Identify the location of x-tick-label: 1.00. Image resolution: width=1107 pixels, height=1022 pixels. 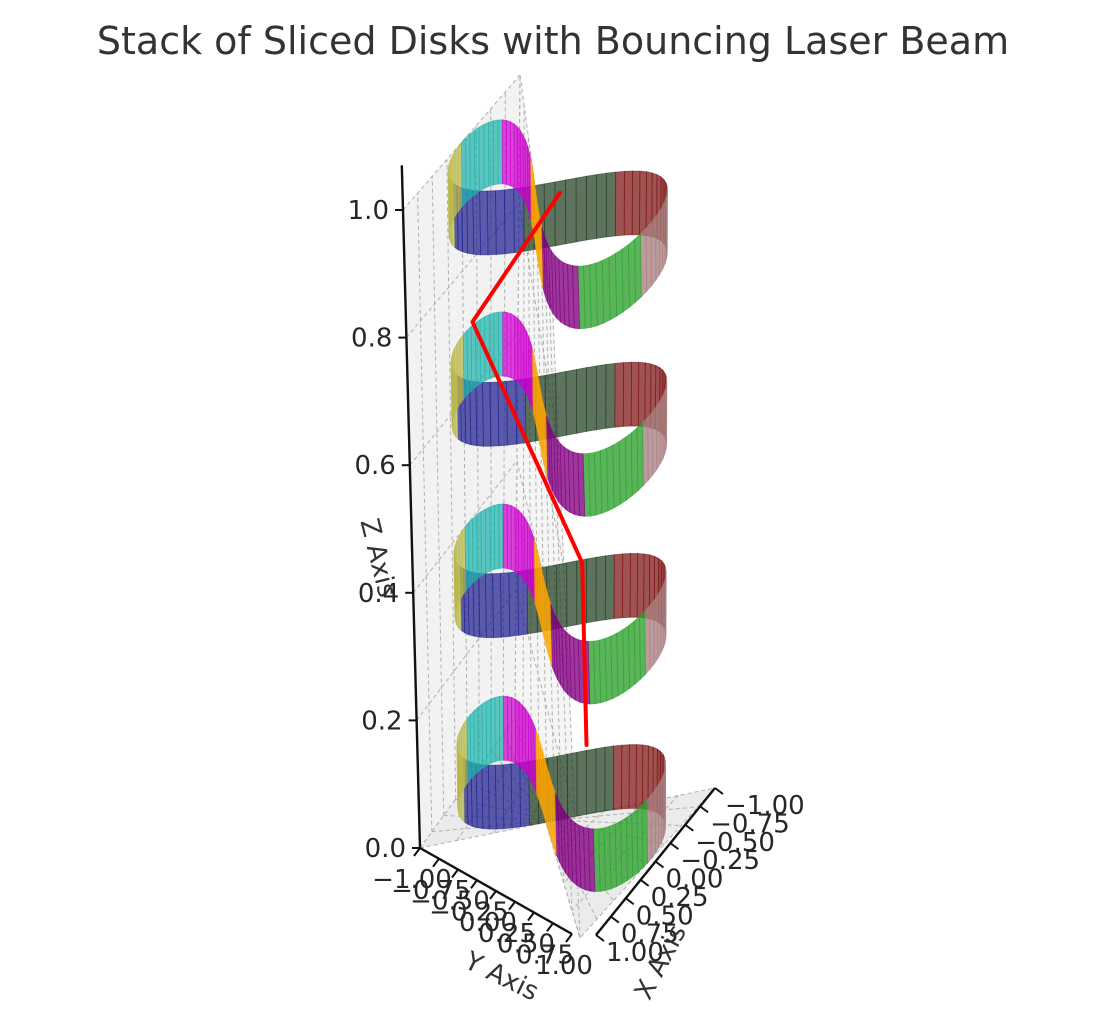
(635, 953).